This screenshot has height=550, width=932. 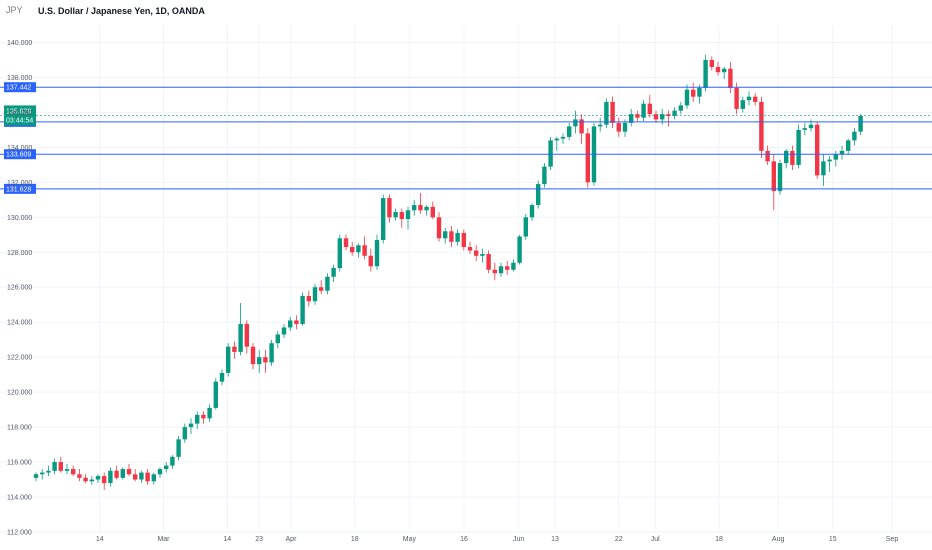 What do you see at coordinates (833, 539) in the screenshot?
I see `x-tick-label: 15` at bounding box center [833, 539].